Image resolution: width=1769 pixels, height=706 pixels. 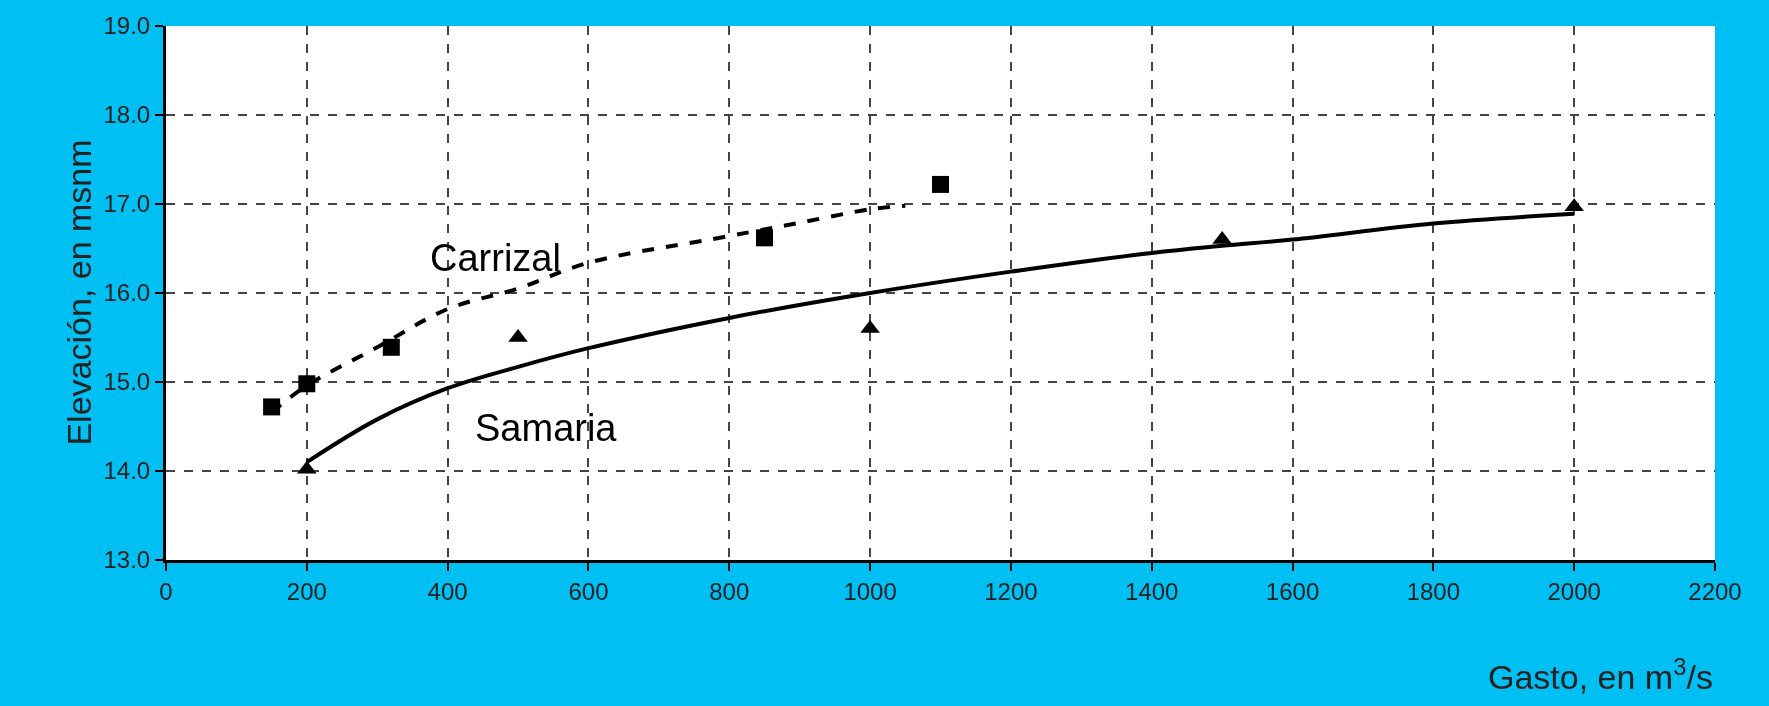 What do you see at coordinates (1152, 591) in the screenshot?
I see `x-tick-label: 1400` at bounding box center [1152, 591].